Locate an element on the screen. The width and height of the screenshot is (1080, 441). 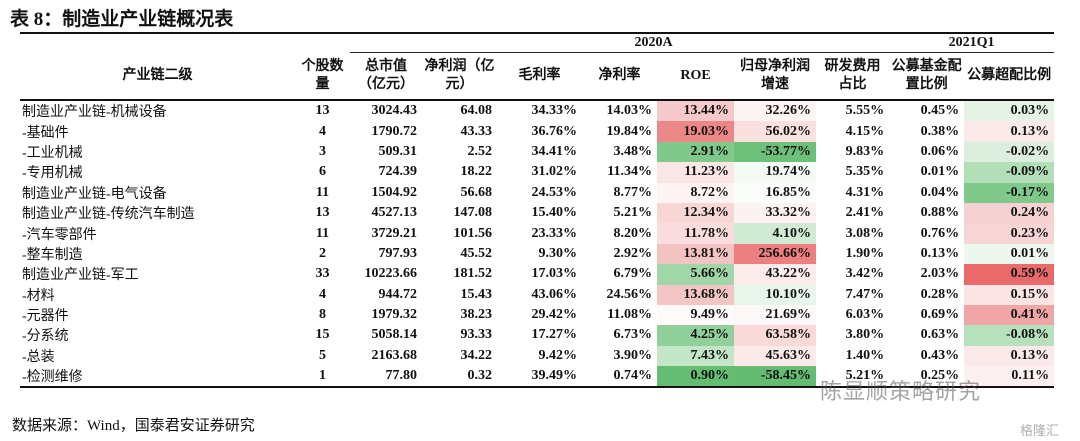
table-cell: 8.77% is located at coordinates (633, 192).